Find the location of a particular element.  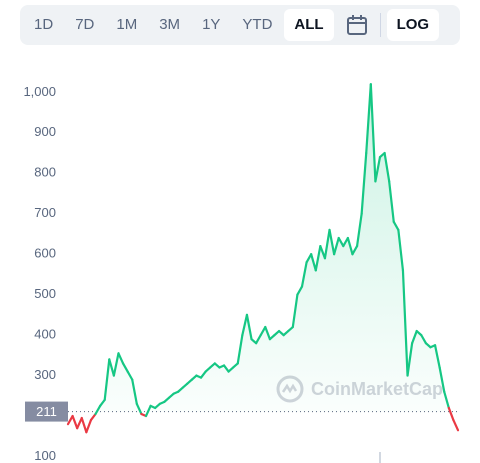

calendar-button is located at coordinates (357, 25).